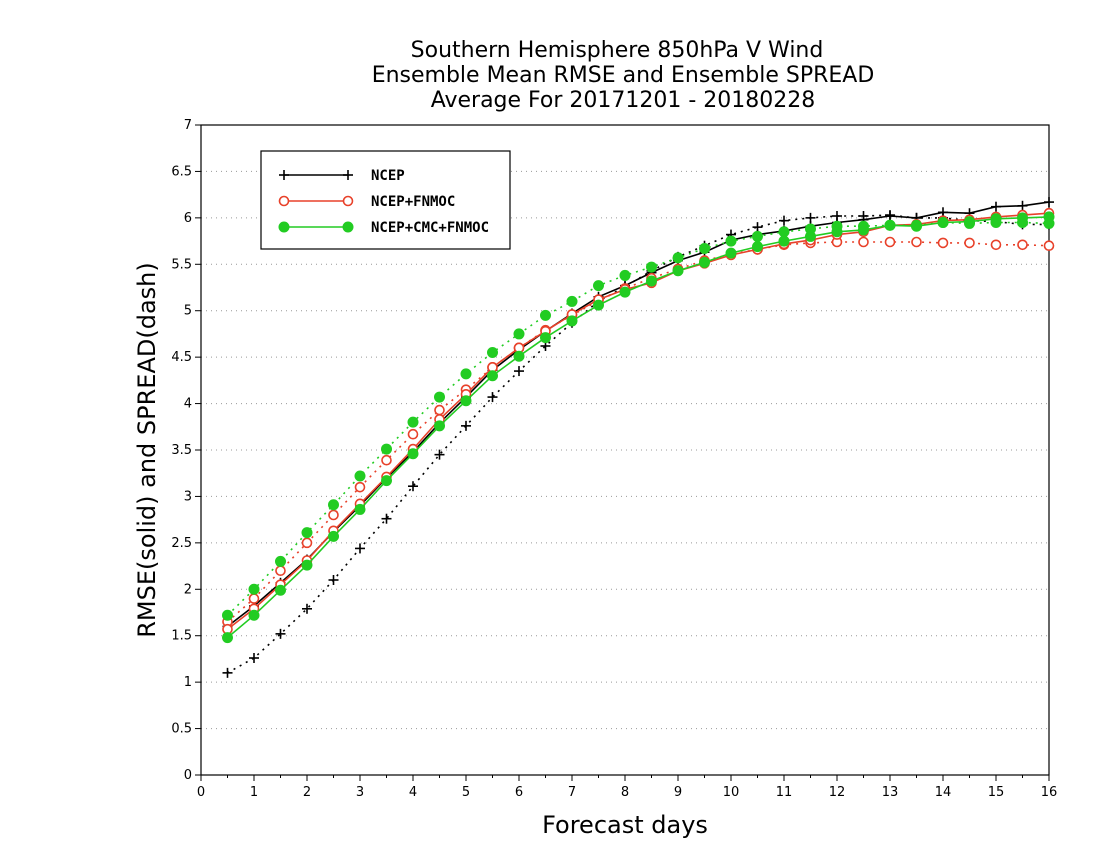  Describe the element at coordinates (181, 729) in the screenshot. I see `y-tick-label: 0.5` at that location.